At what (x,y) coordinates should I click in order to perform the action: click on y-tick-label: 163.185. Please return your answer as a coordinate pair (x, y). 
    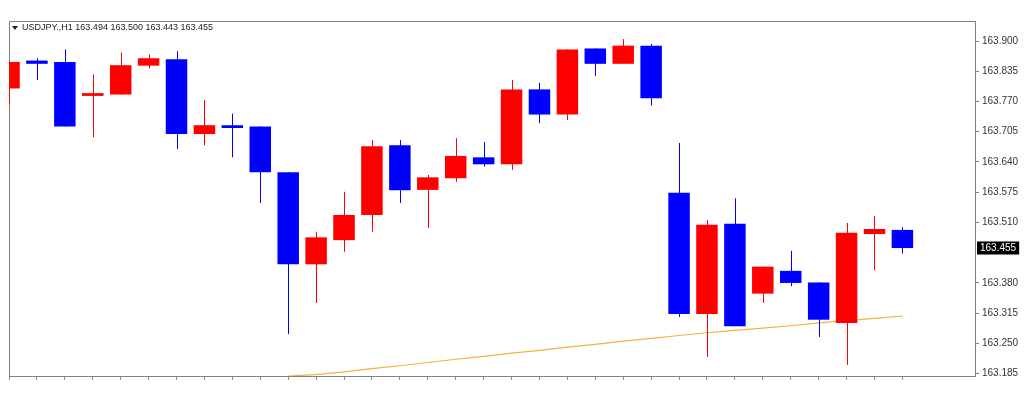
    Looking at the image, I should click on (1000, 373).